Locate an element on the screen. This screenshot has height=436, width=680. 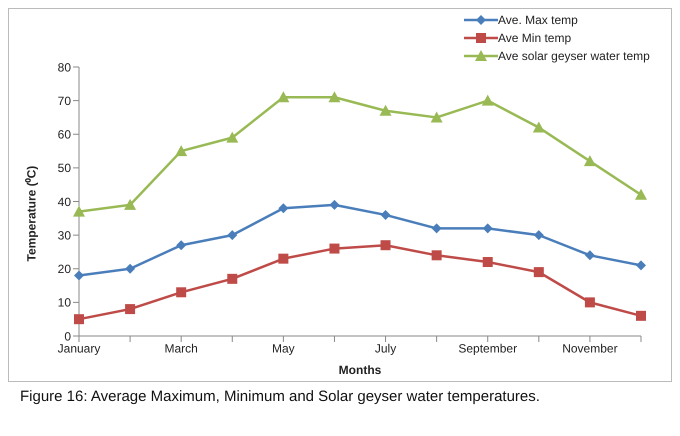
y-tick-label: 40 is located at coordinates (65, 201).